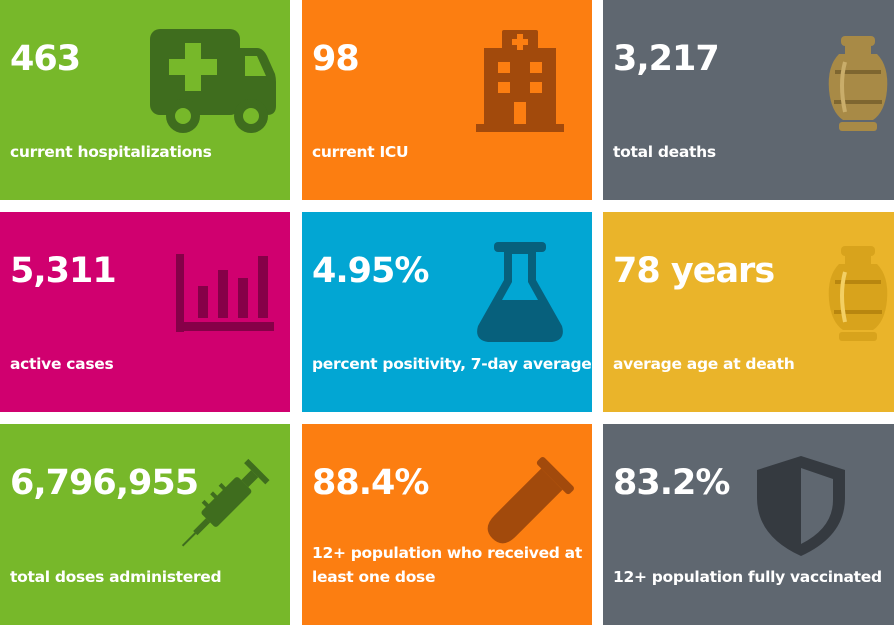 Image resolution: width=894 pixels, height=625 pixels. Describe the element at coordinates (694, 271) in the screenshot. I see `average-age-value: 78 years` at that location.